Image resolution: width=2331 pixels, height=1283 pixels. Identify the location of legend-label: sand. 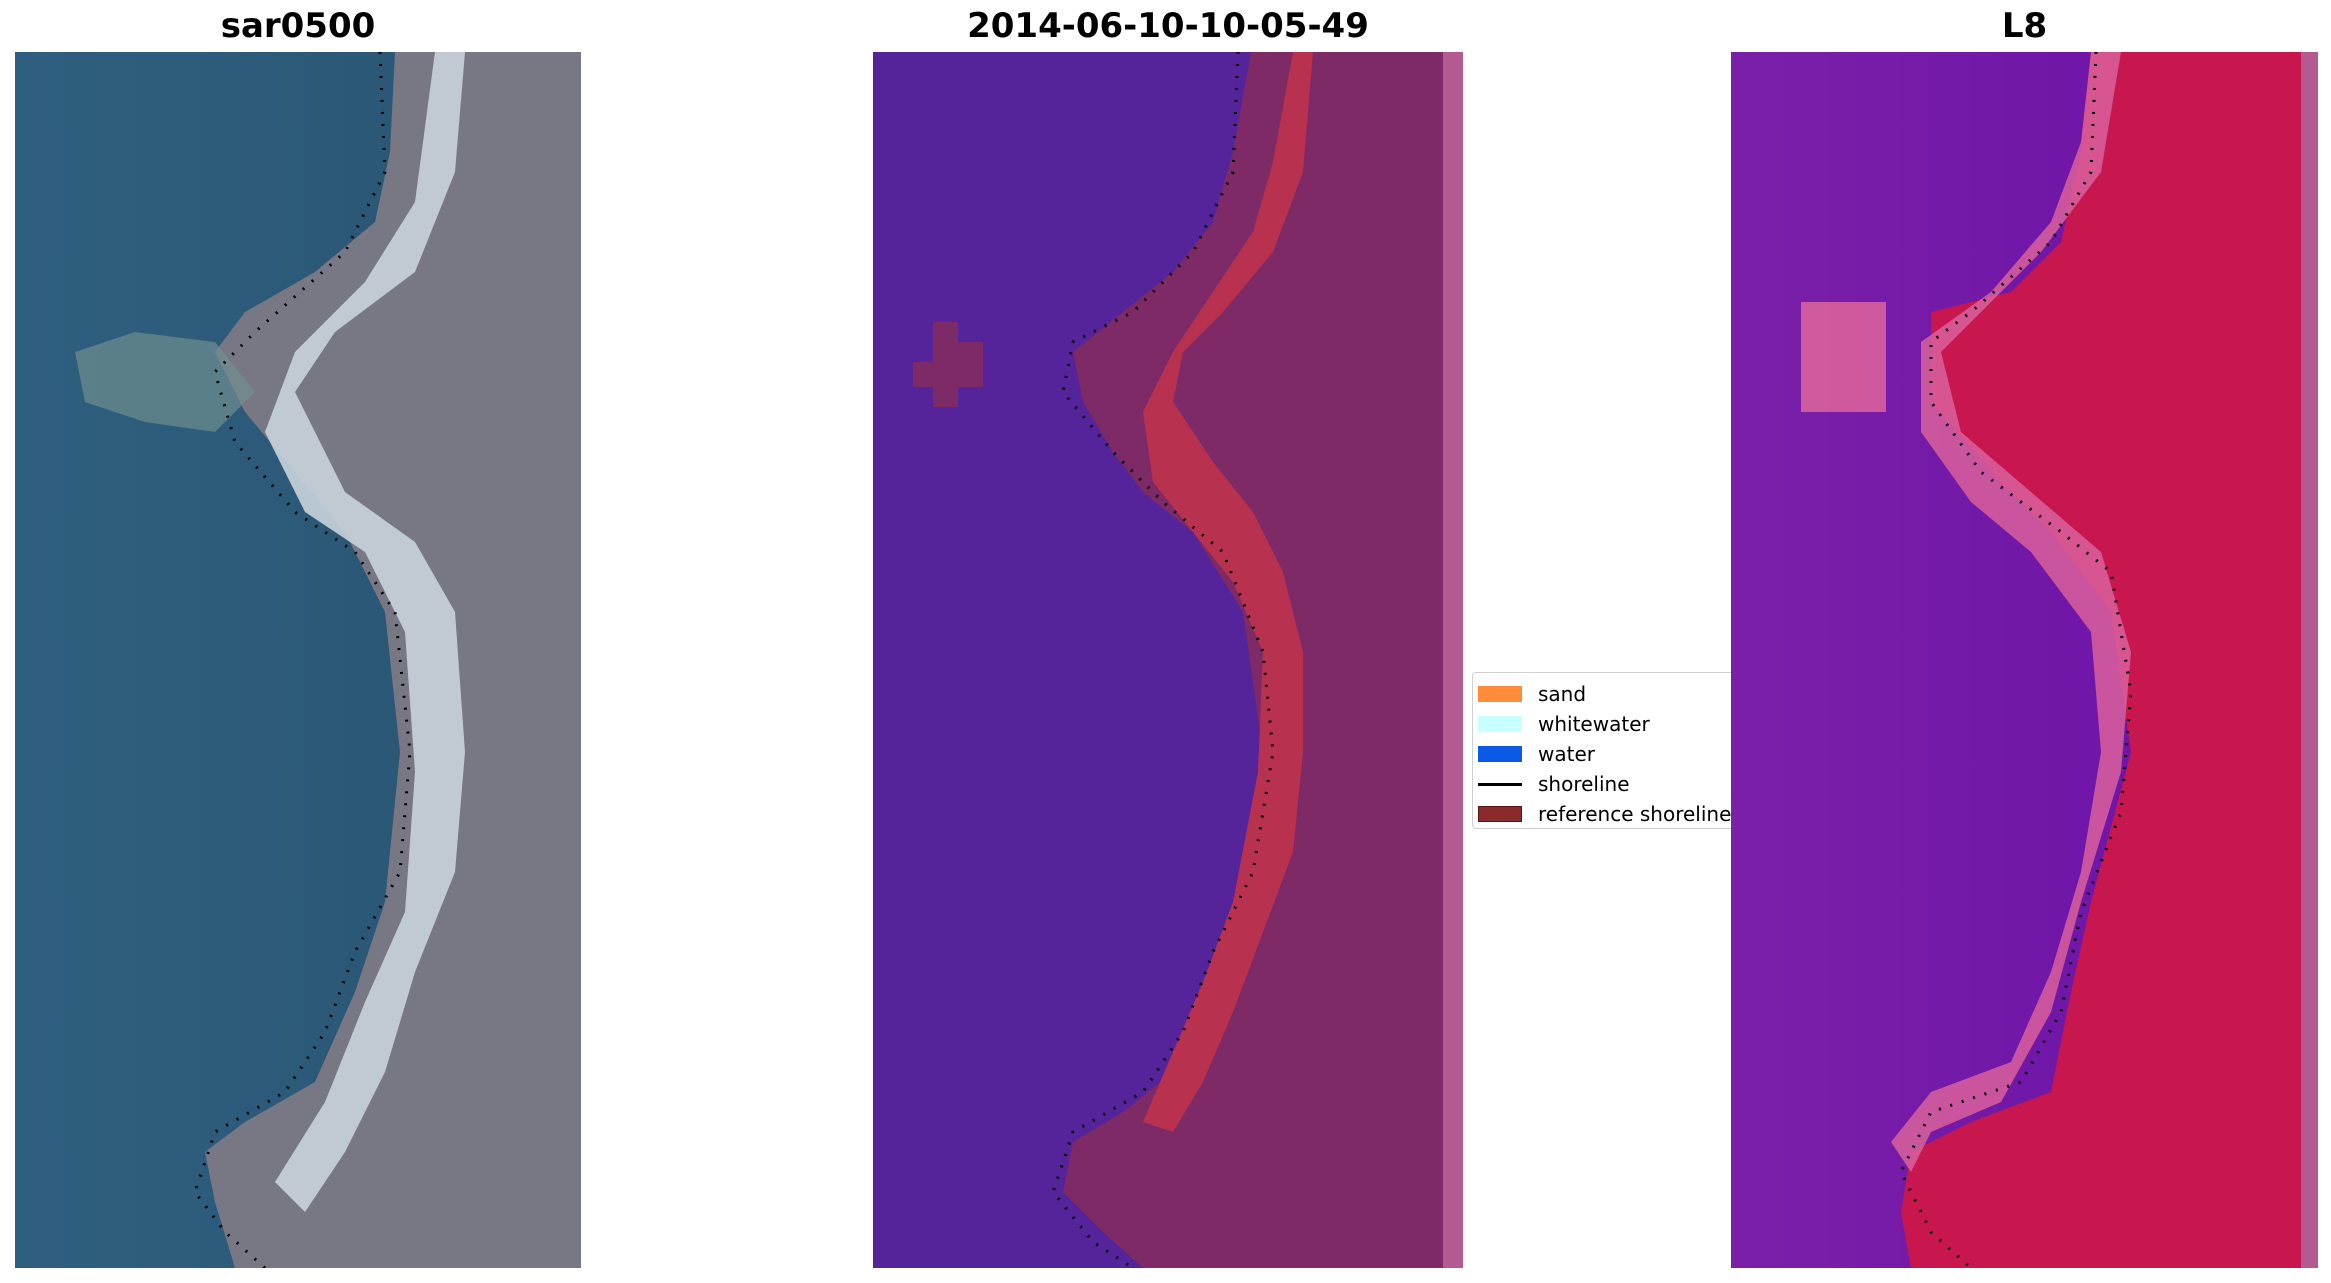
(1562, 694).